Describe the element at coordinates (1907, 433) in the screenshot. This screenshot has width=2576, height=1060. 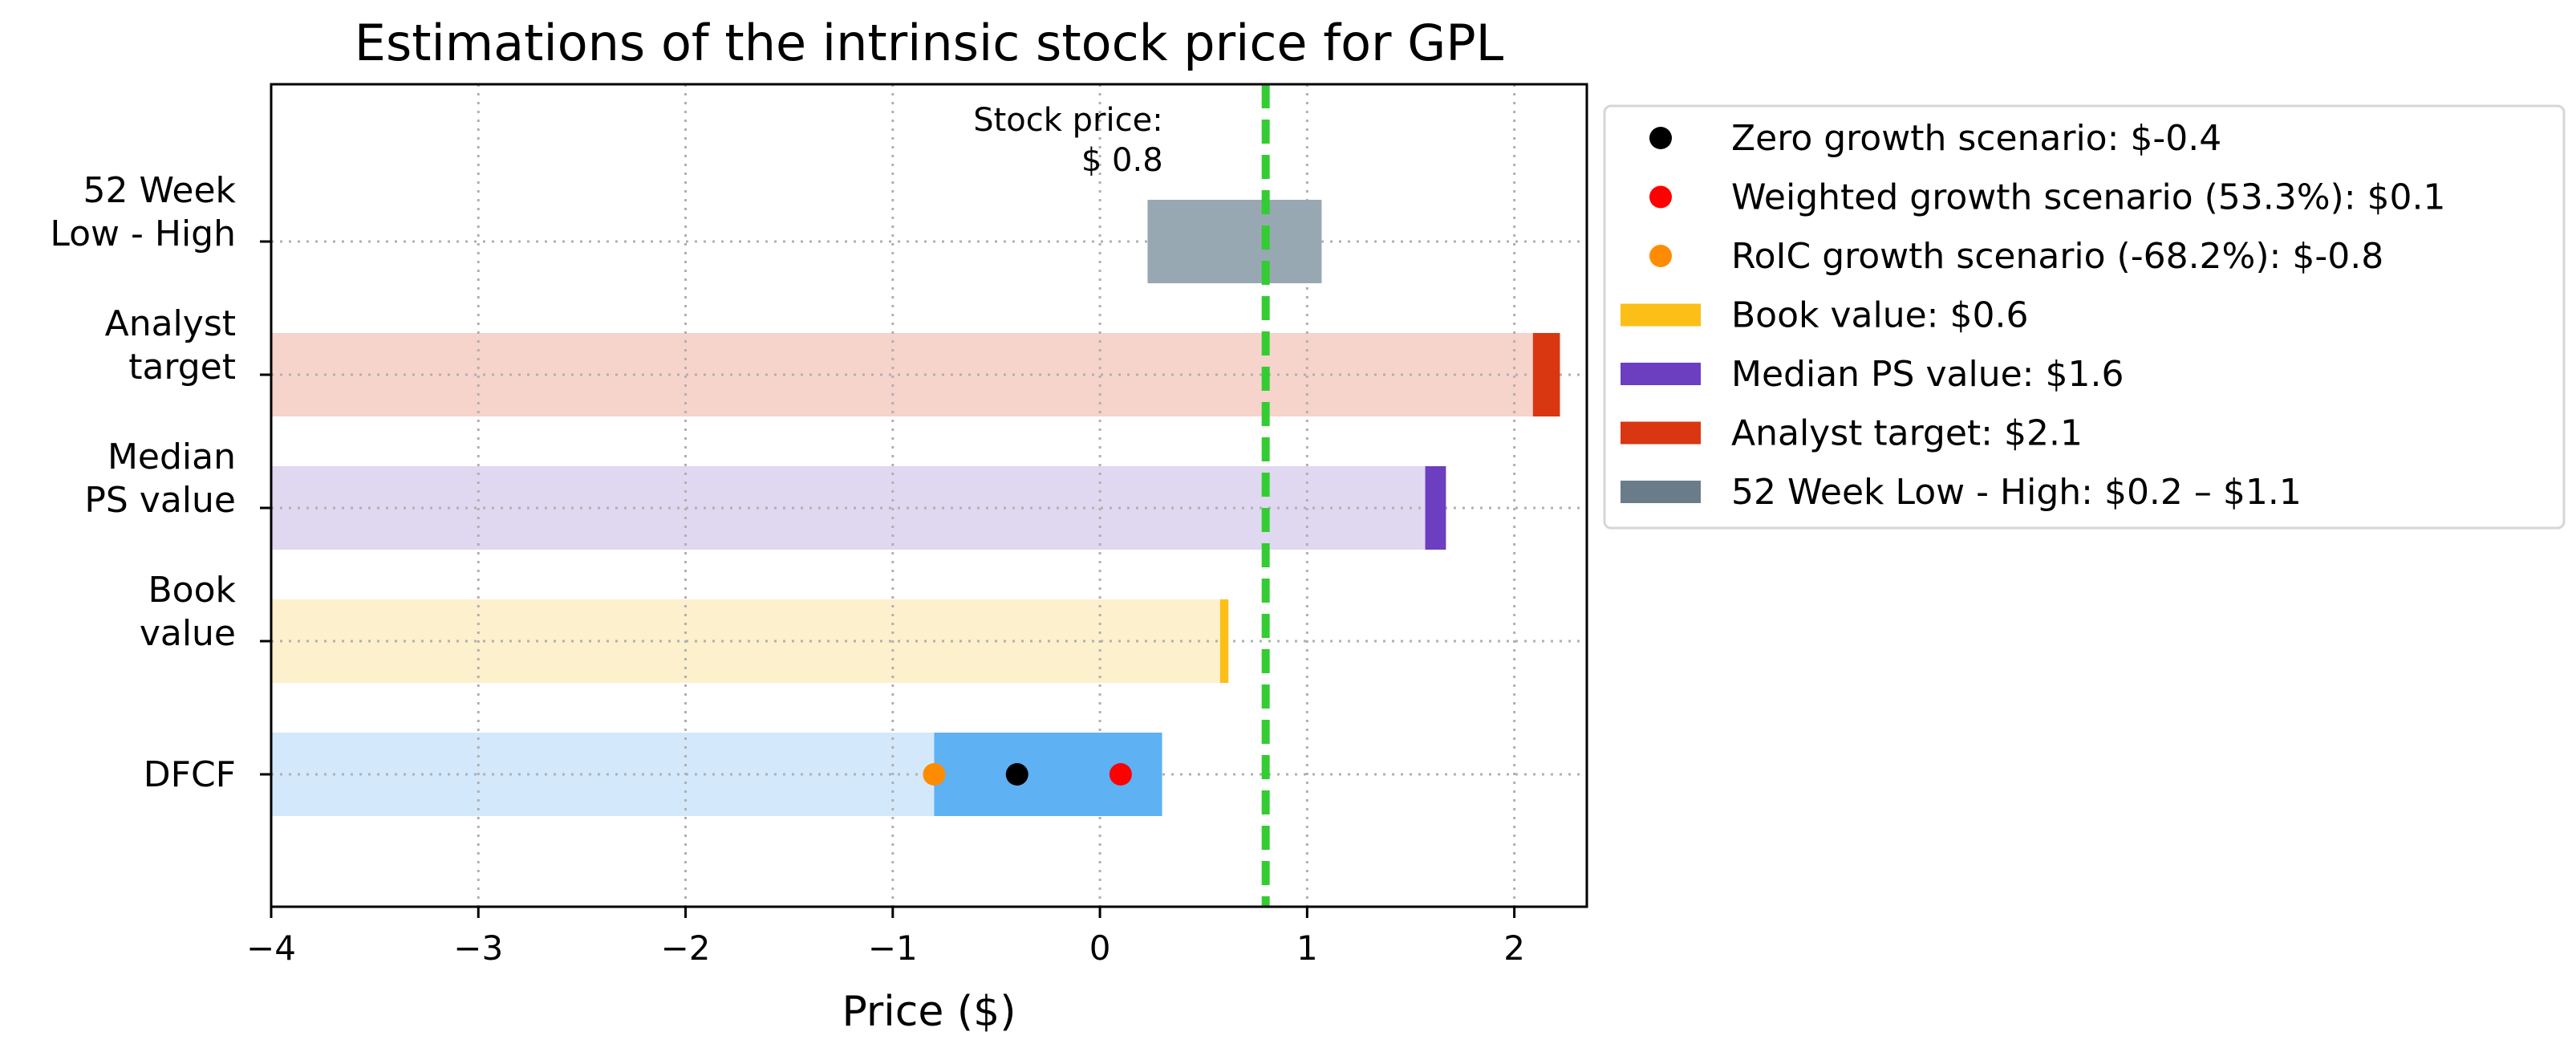
I see `legend-entry-label: Analyst target: $2.1` at that location.